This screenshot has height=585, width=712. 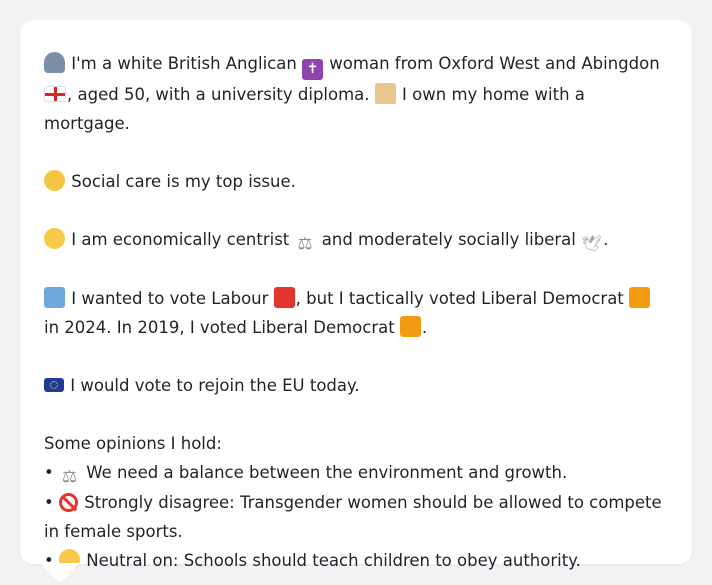 What do you see at coordinates (284, 297) in the screenshot?
I see `red-square-icon` at bounding box center [284, 297].